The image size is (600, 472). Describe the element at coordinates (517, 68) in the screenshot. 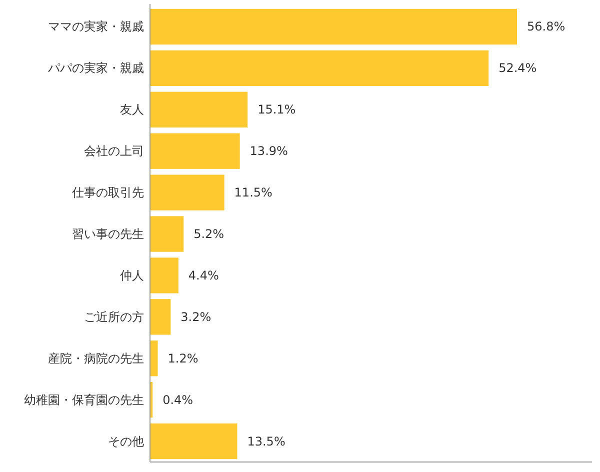

I see `data-label: 52.4%` at that location.